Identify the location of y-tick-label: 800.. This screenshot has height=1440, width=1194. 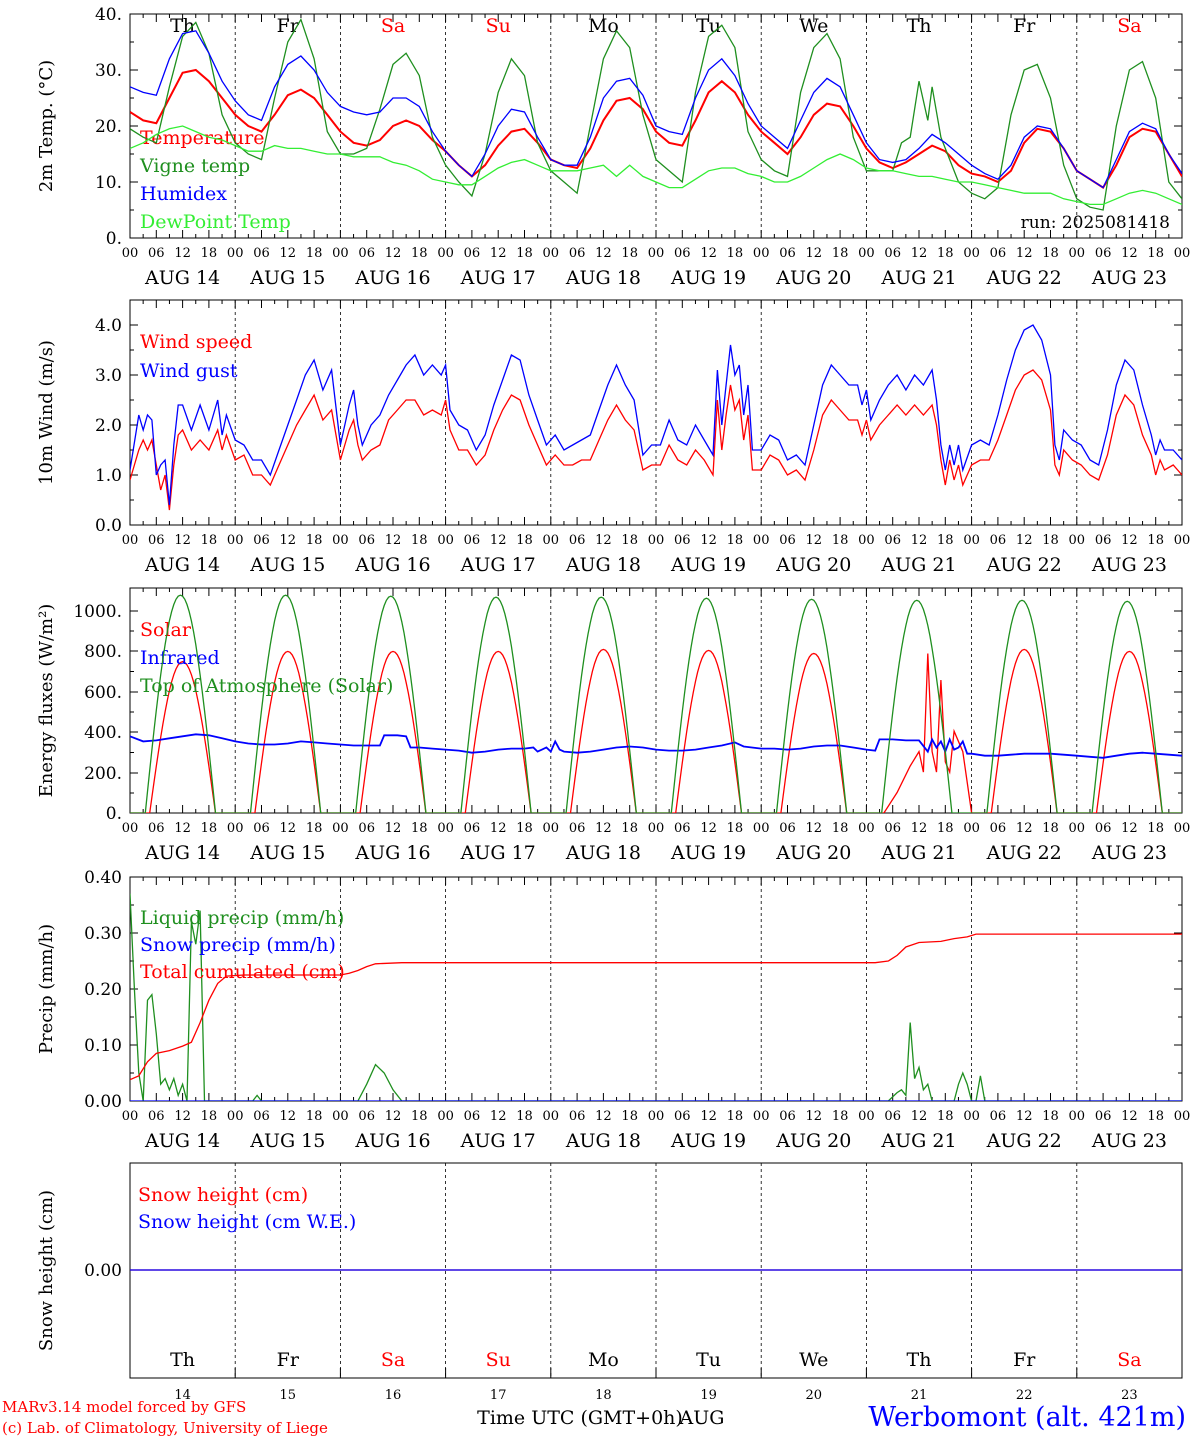
(103, 652).